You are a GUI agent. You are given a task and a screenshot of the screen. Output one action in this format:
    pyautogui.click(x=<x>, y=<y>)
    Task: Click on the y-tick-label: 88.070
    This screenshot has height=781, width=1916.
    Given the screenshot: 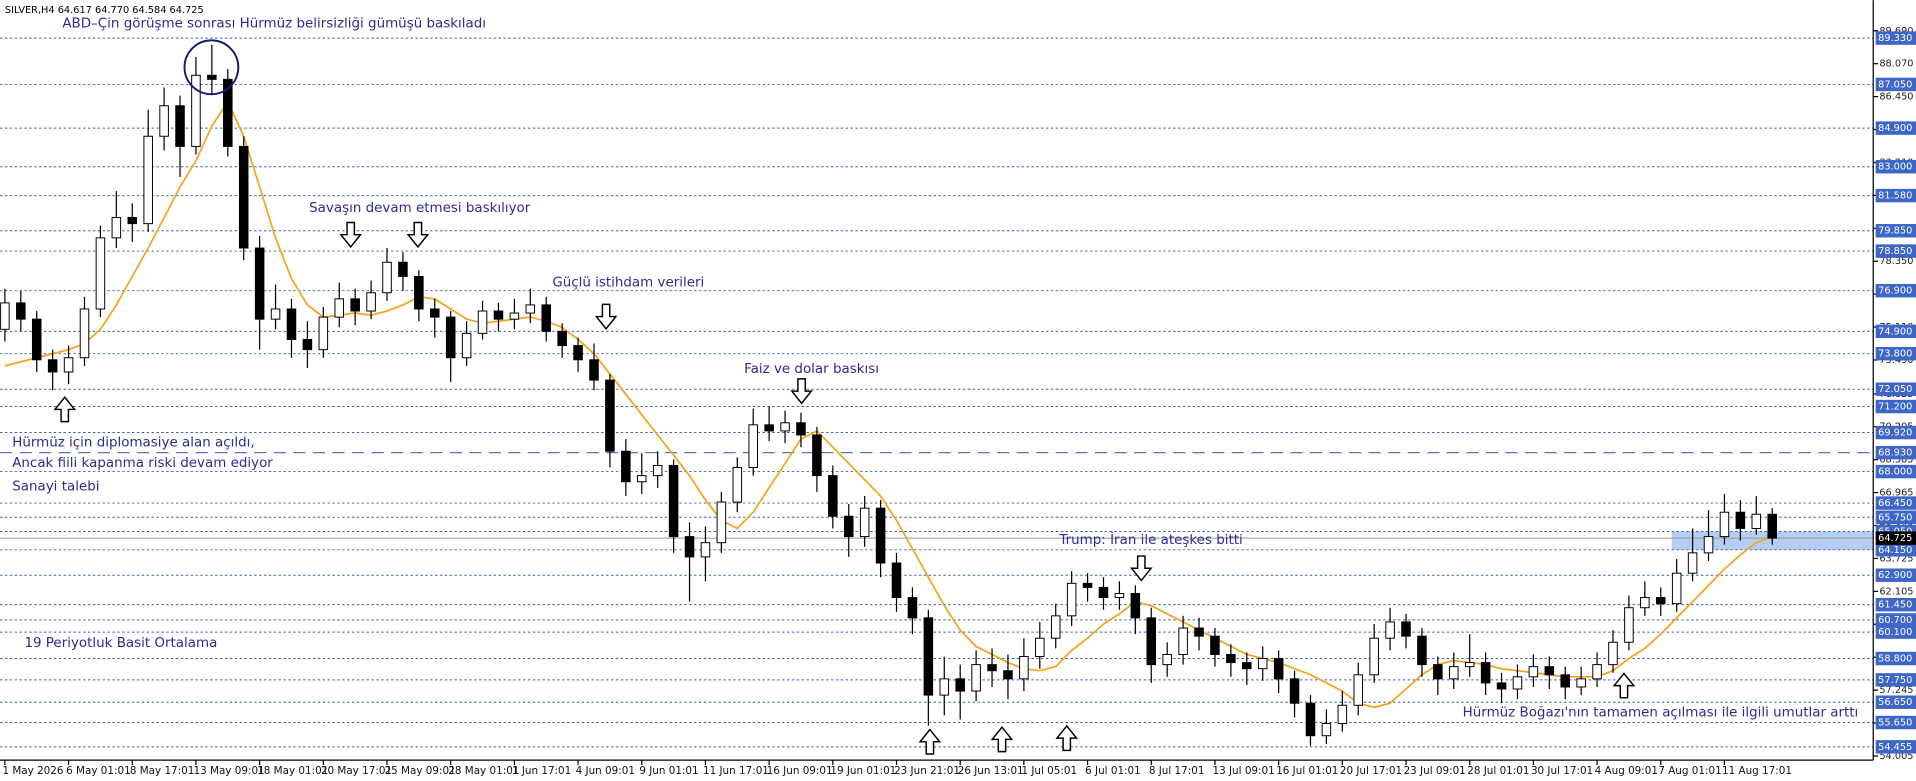 What is the action you would take?
    pyautogui.click(x=1896, y=64)
    